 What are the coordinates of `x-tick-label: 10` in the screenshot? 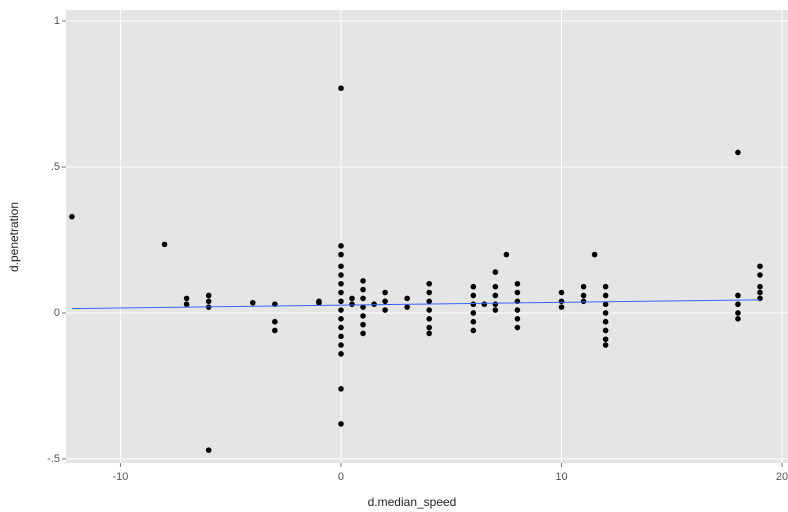 It's located at (561, 477).